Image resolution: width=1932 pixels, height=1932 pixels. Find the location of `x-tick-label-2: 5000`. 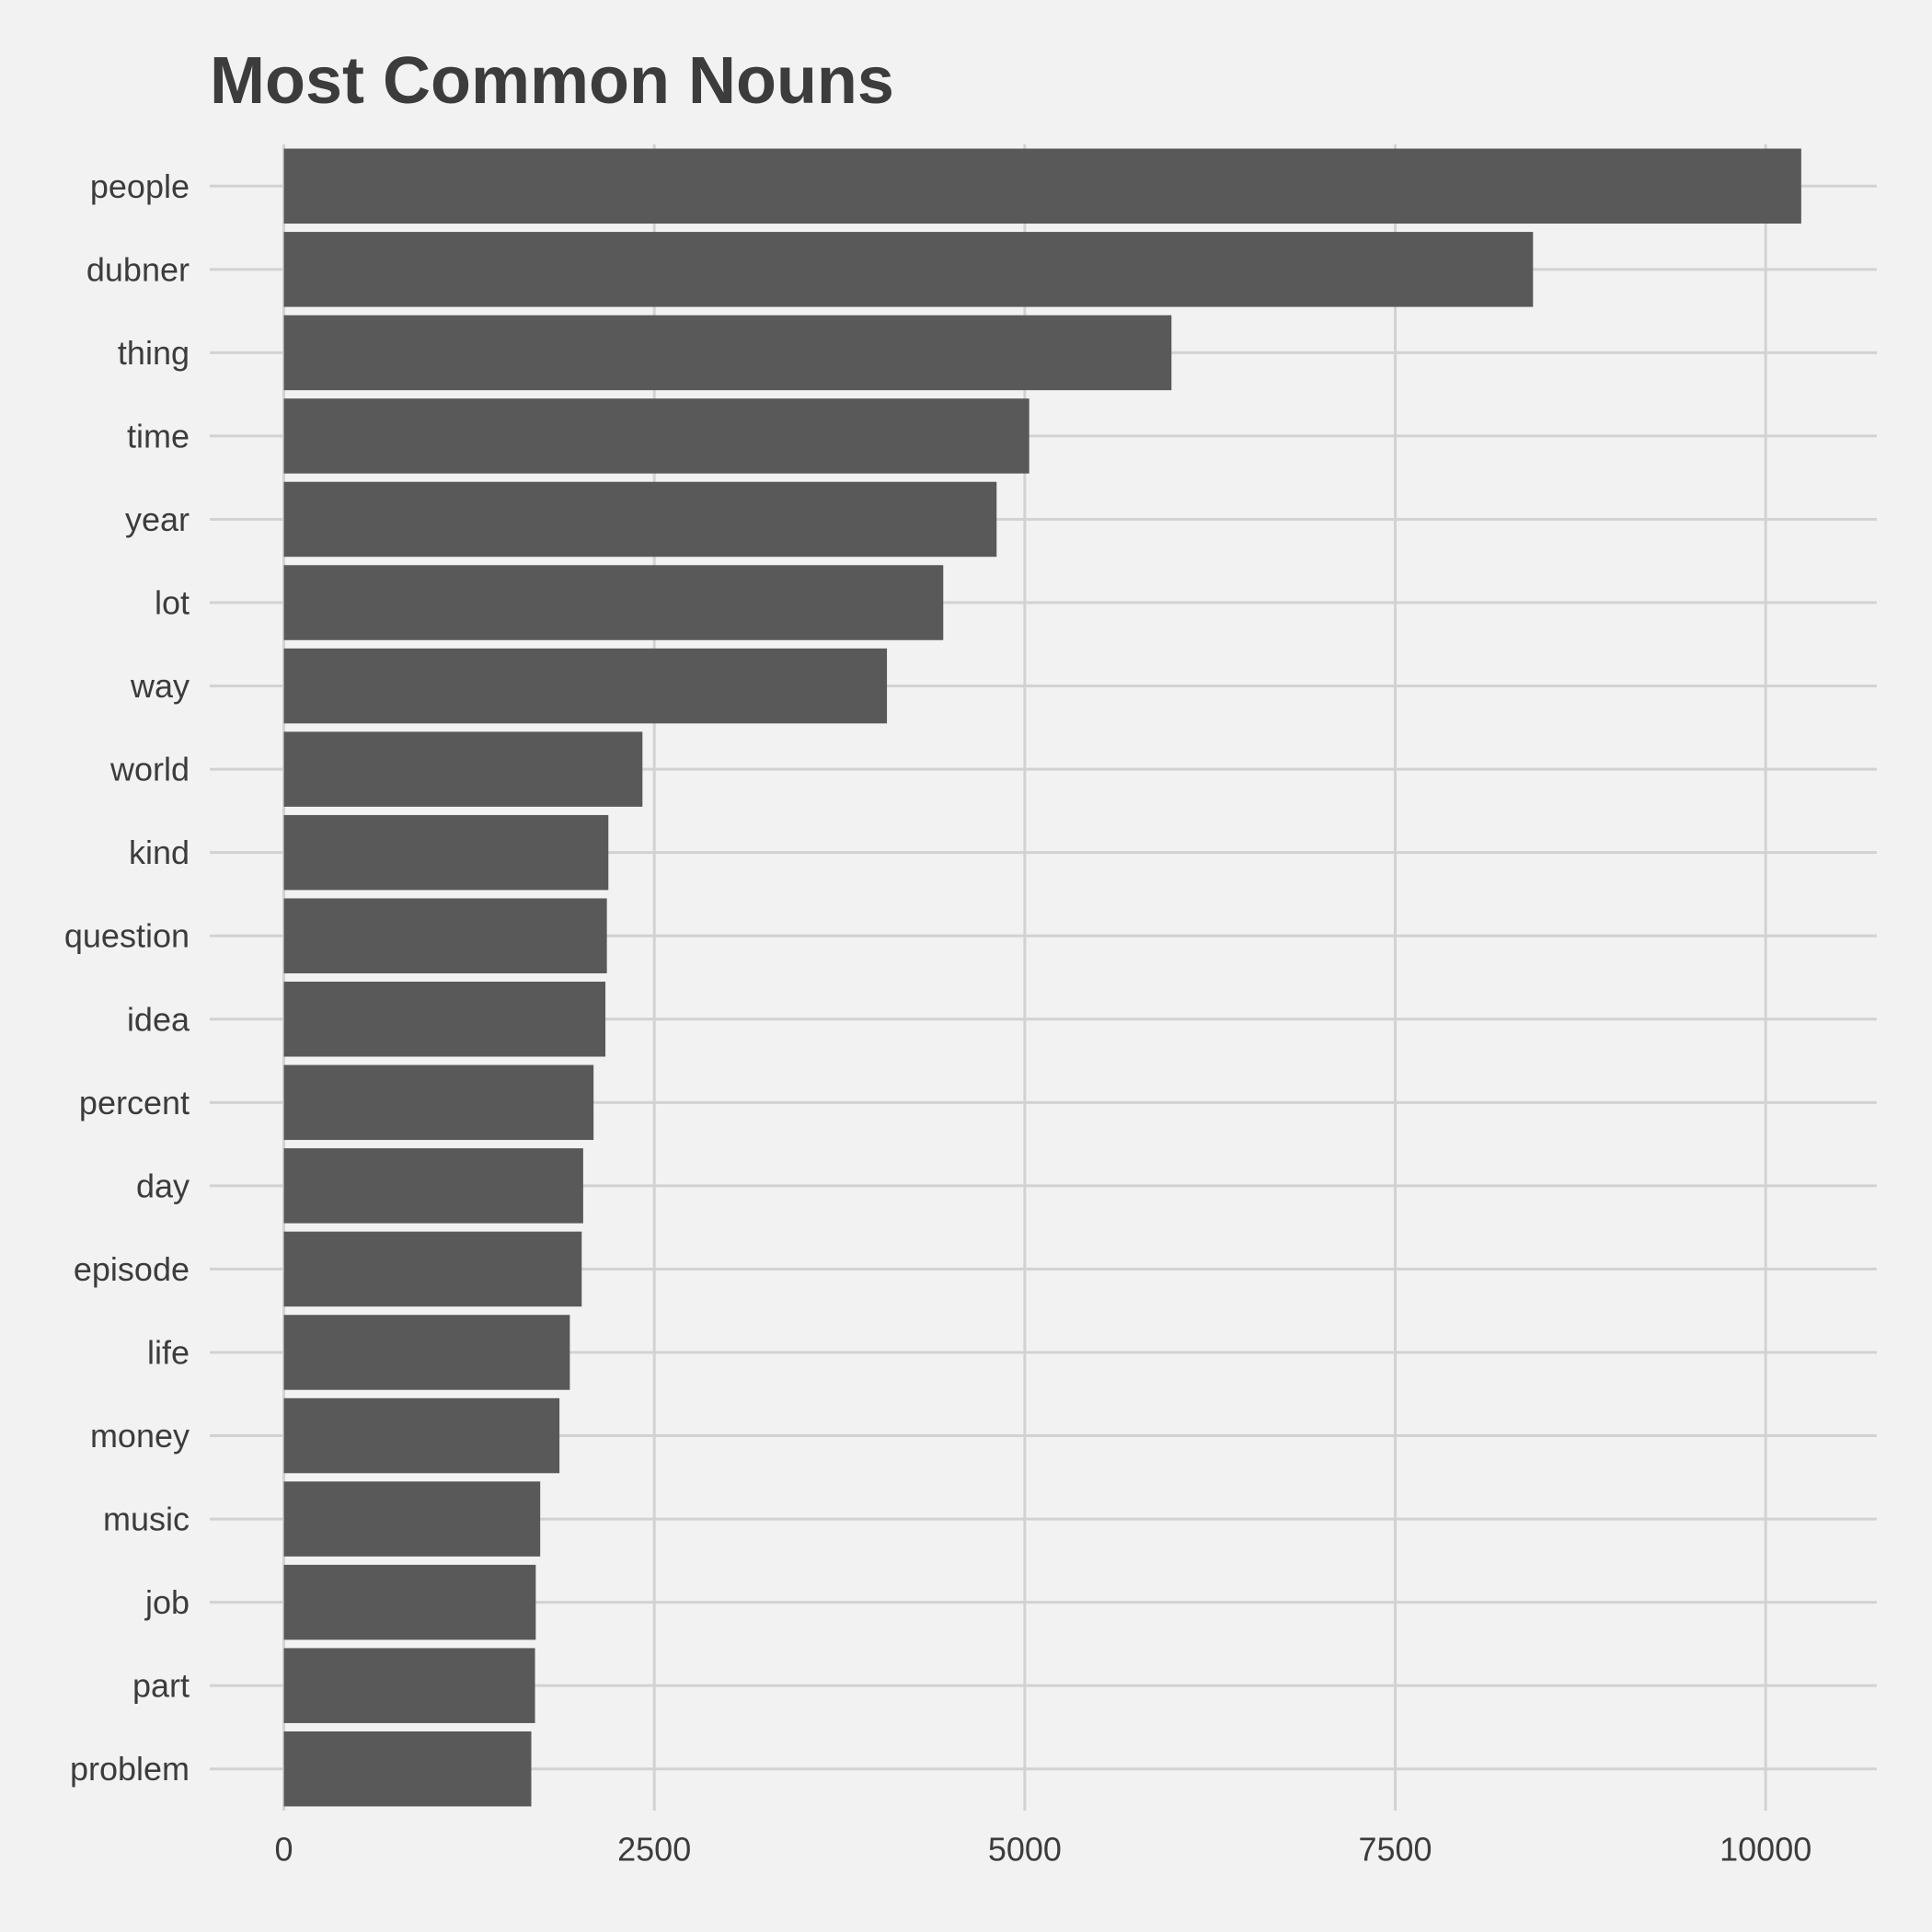

x-tick-label-2: 5000 is located at coordinates (1025, 1850).